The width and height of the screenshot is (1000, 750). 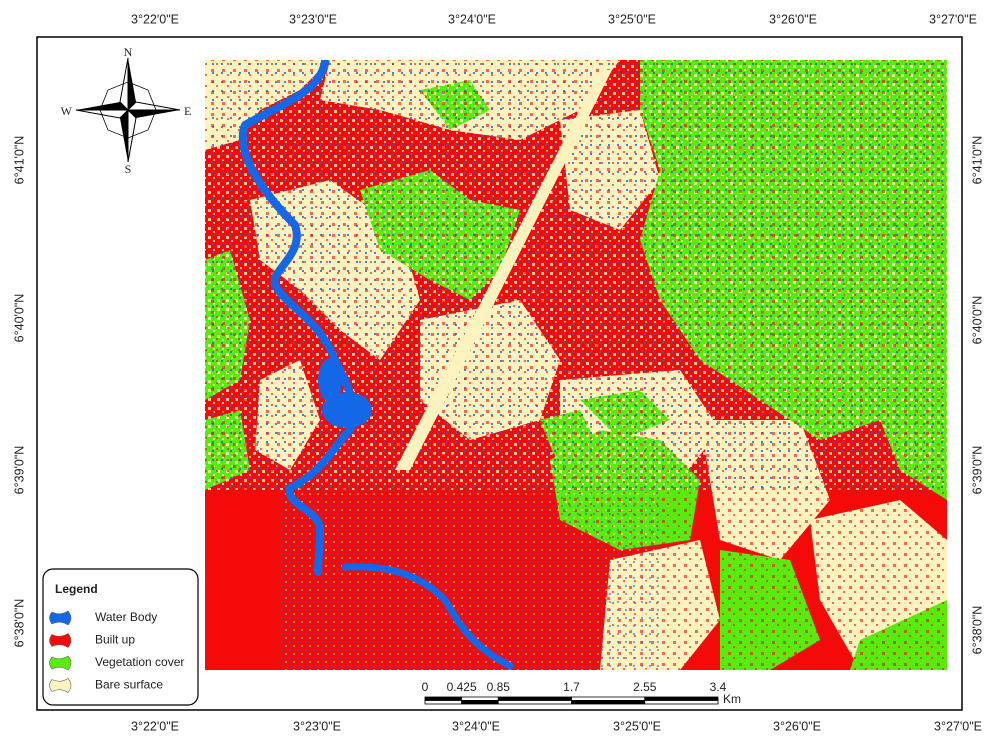 I want to click on bottom-label: 3°25'0"E, so click(x=637, y=726).